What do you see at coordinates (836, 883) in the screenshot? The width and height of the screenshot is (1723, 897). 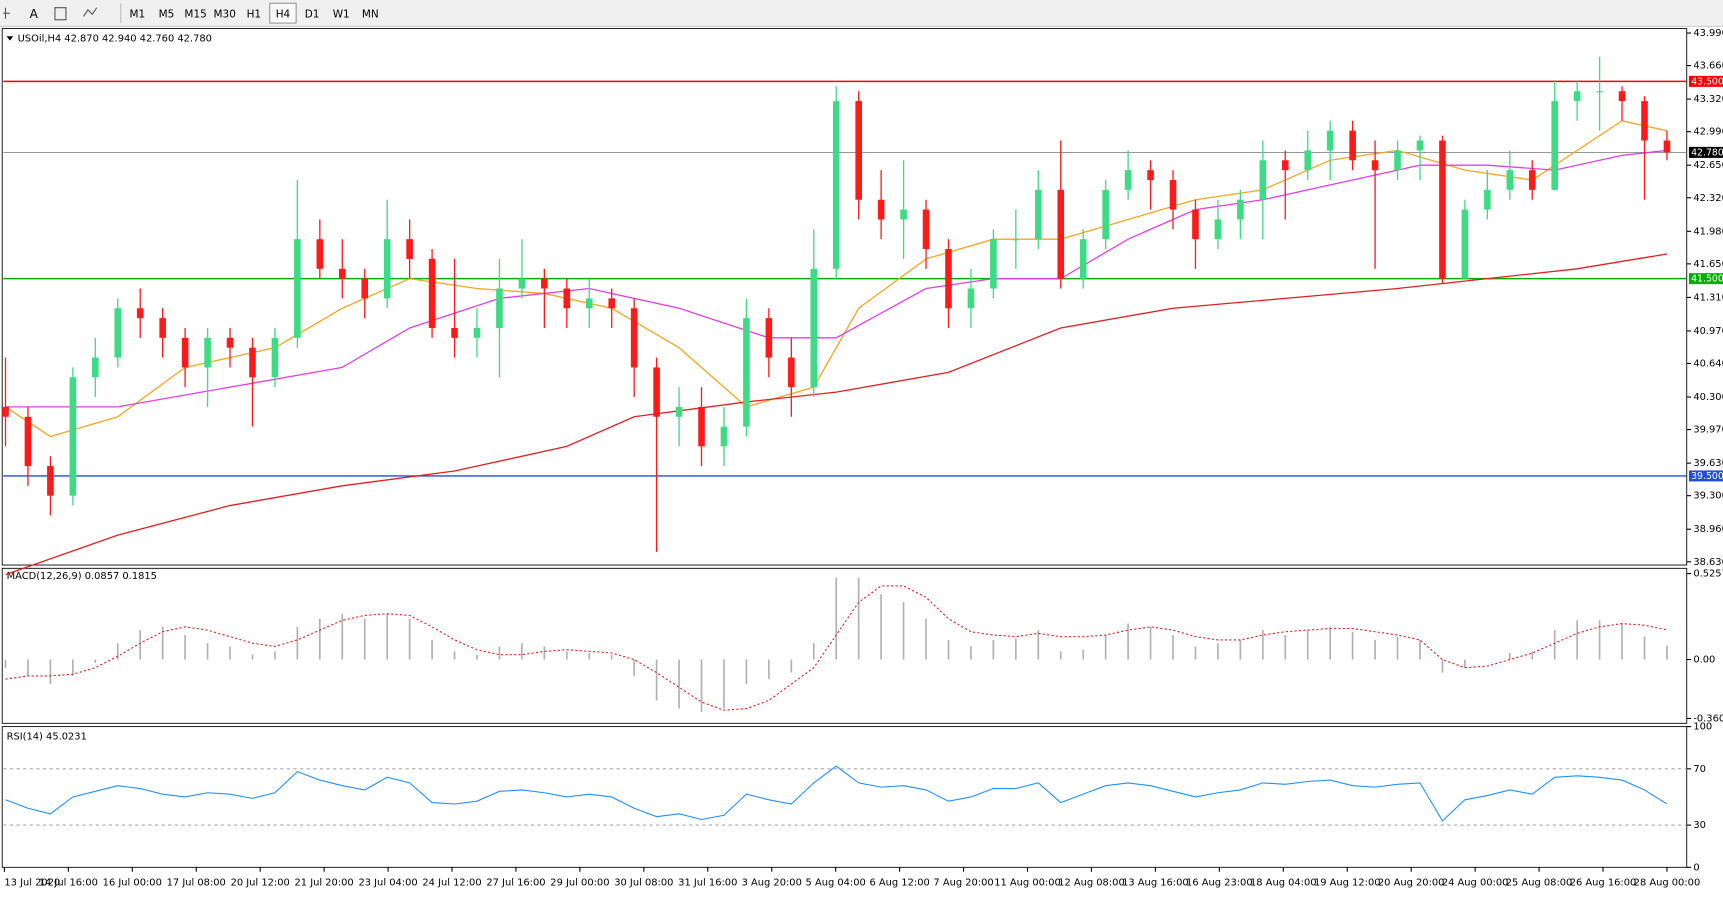 I see `x-tick-label: 5 Aug 04:00` at bounding box center [836, 883].